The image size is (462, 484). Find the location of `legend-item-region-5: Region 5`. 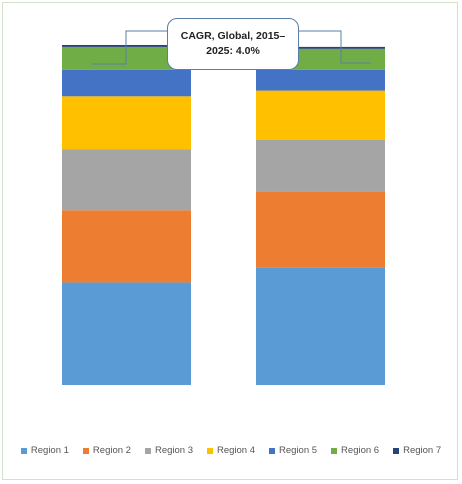

legend-item-region-5: Region 5 is located at coordinates (293, 450).